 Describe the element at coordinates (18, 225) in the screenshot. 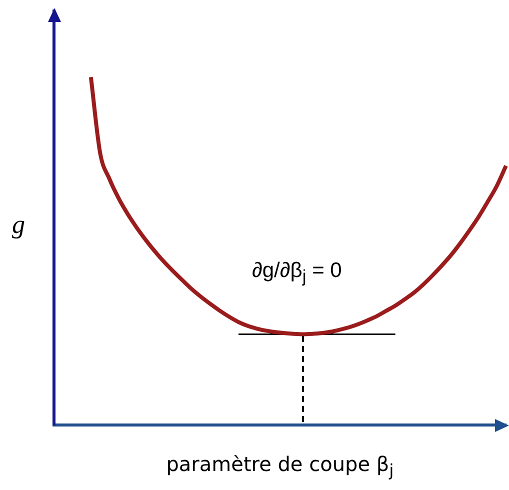

I see `y-axis-title: g` at that location.